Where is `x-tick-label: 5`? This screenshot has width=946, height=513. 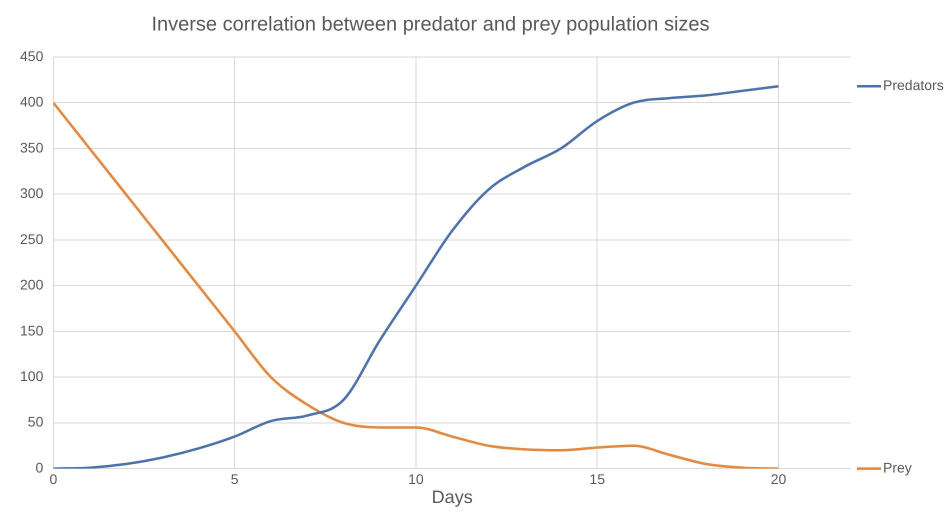 x-tick-label: 5 is located at coordinates (234, 478).